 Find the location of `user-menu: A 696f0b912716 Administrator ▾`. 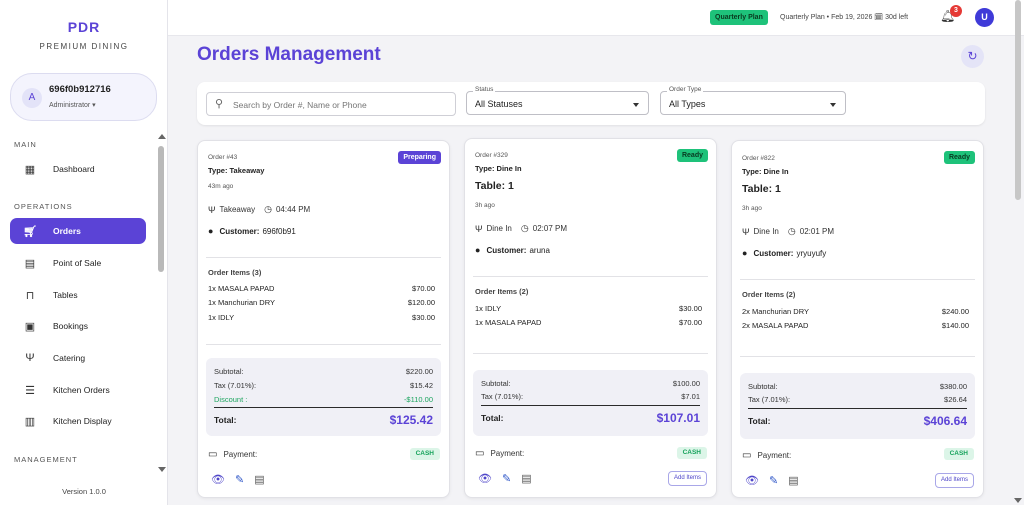

user-menu: A 696f0b912716 Administrator ▾ is located at coordinates (83, 97).